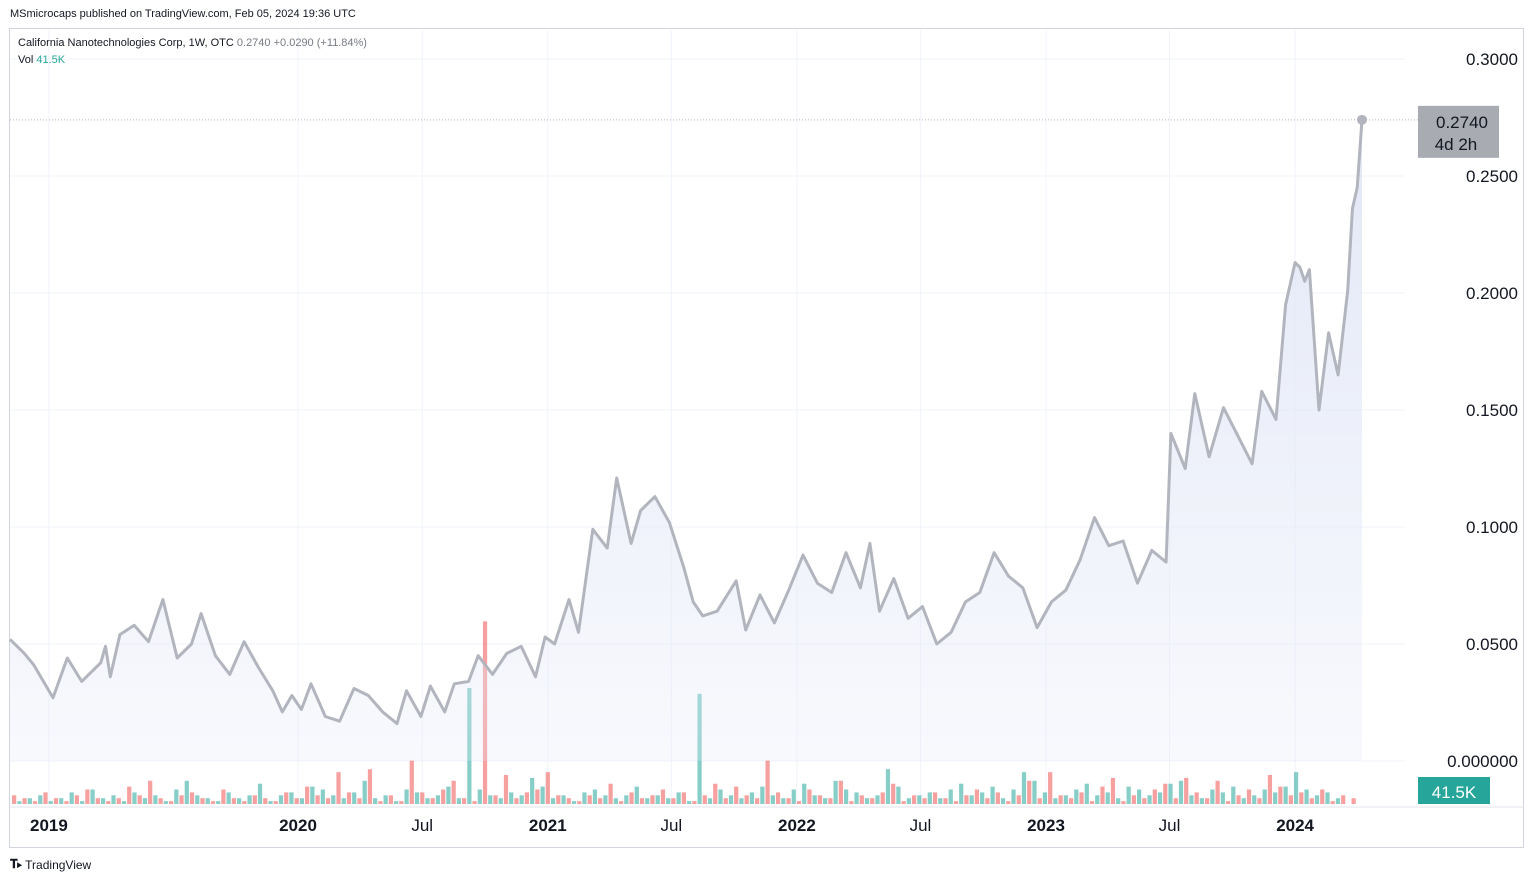 This screenshot has width=1534, height=883. Describe the element at coordinates (1492, 176) in the screenshot. I see `y-tick-label: 0.2500` at that location.